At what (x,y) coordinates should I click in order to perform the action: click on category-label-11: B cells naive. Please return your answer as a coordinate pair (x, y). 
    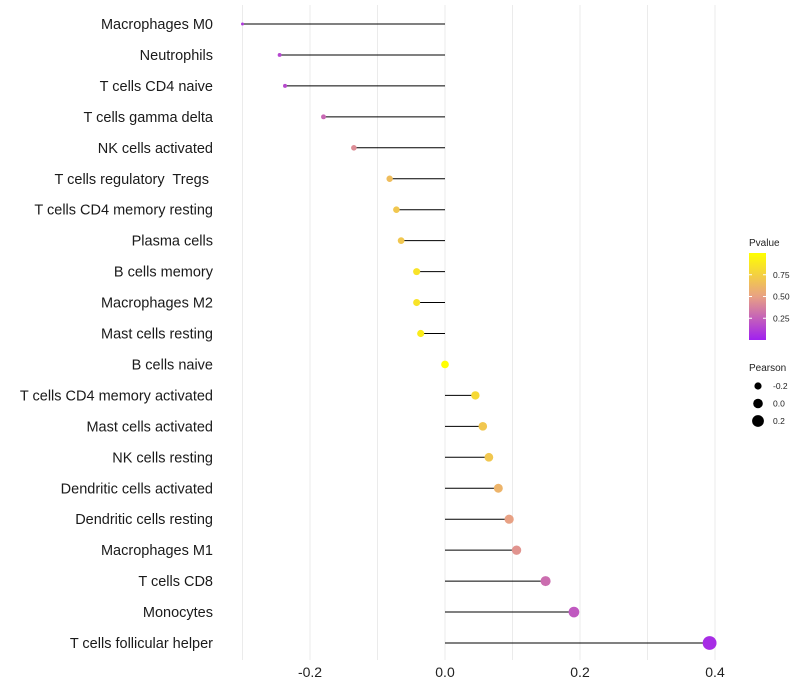
    Looking at the image, I should click on (172, 365).